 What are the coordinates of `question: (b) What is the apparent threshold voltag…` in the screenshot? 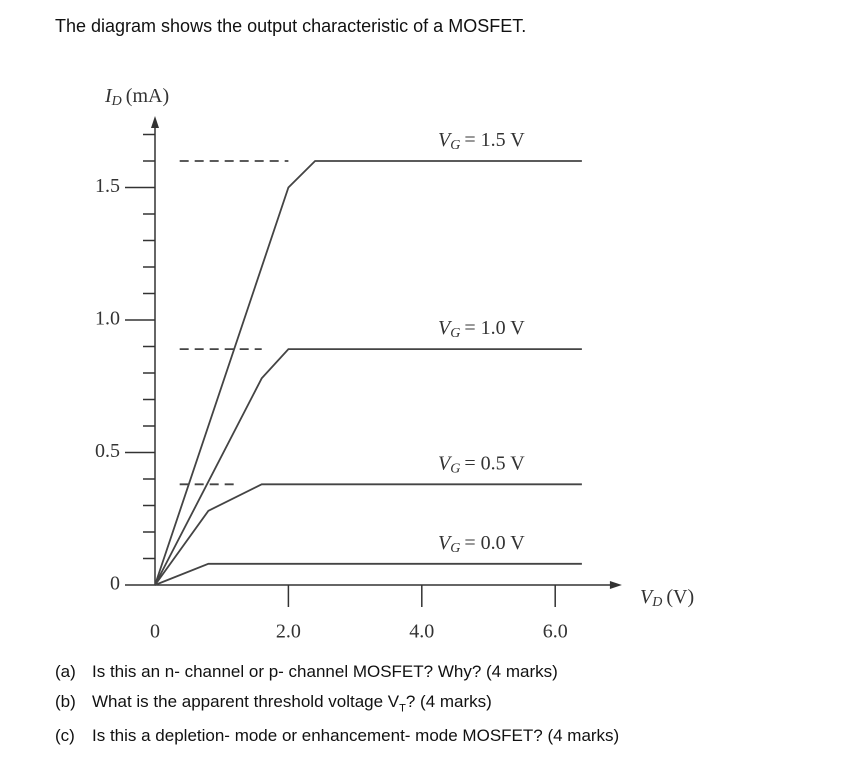 It's located at (273, 703).